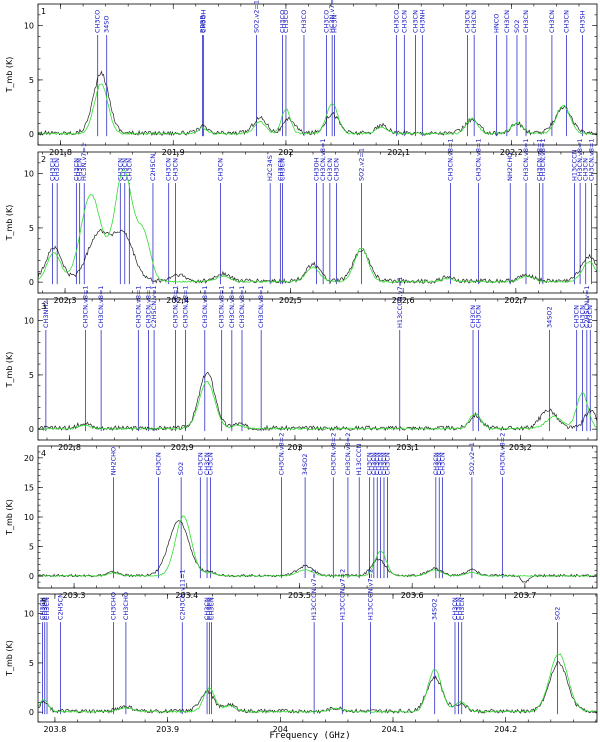 This screenshot has width=600, height=742. What do you see at coordinates (290, 300) in the screenshot?
I see `x-tick-label: 202.5` at bounding box center [290, 300].